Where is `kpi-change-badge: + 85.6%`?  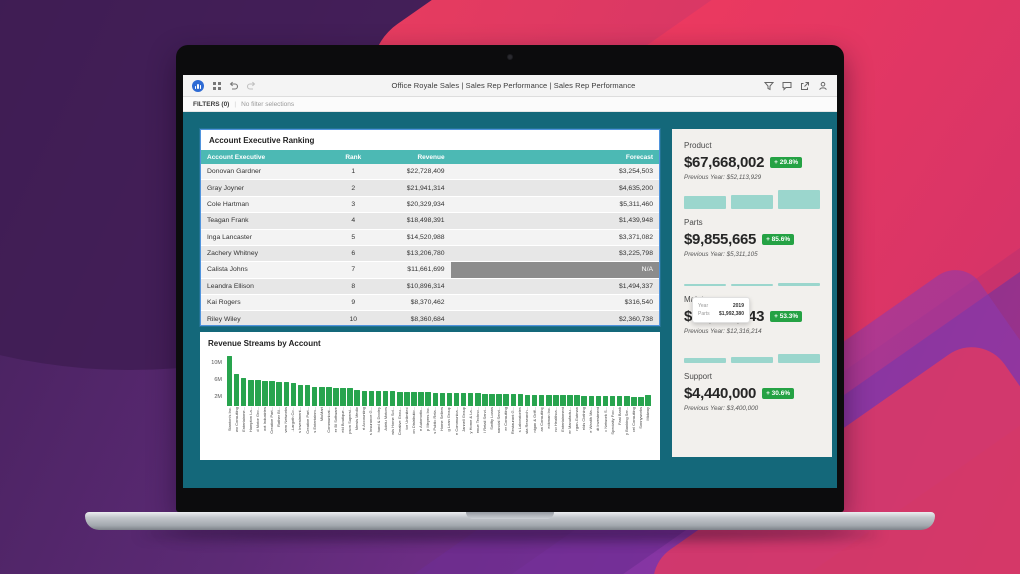 kpi-change-badge: + 85.6% is located at coordinates (778, 239).